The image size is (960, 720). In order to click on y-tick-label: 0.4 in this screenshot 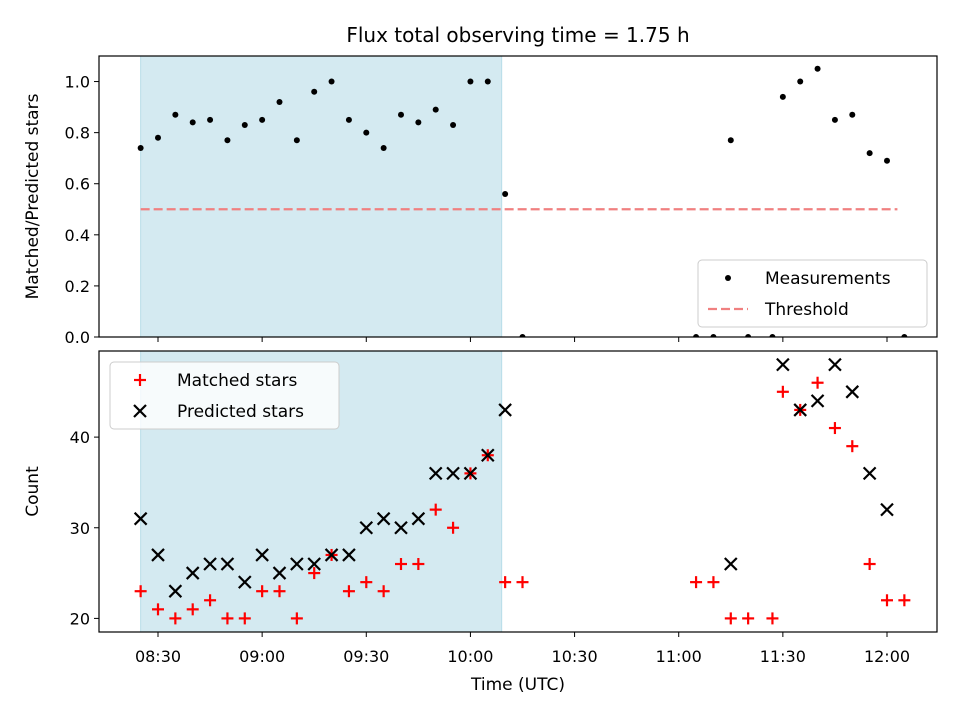, I will do `click(77, 235)`.